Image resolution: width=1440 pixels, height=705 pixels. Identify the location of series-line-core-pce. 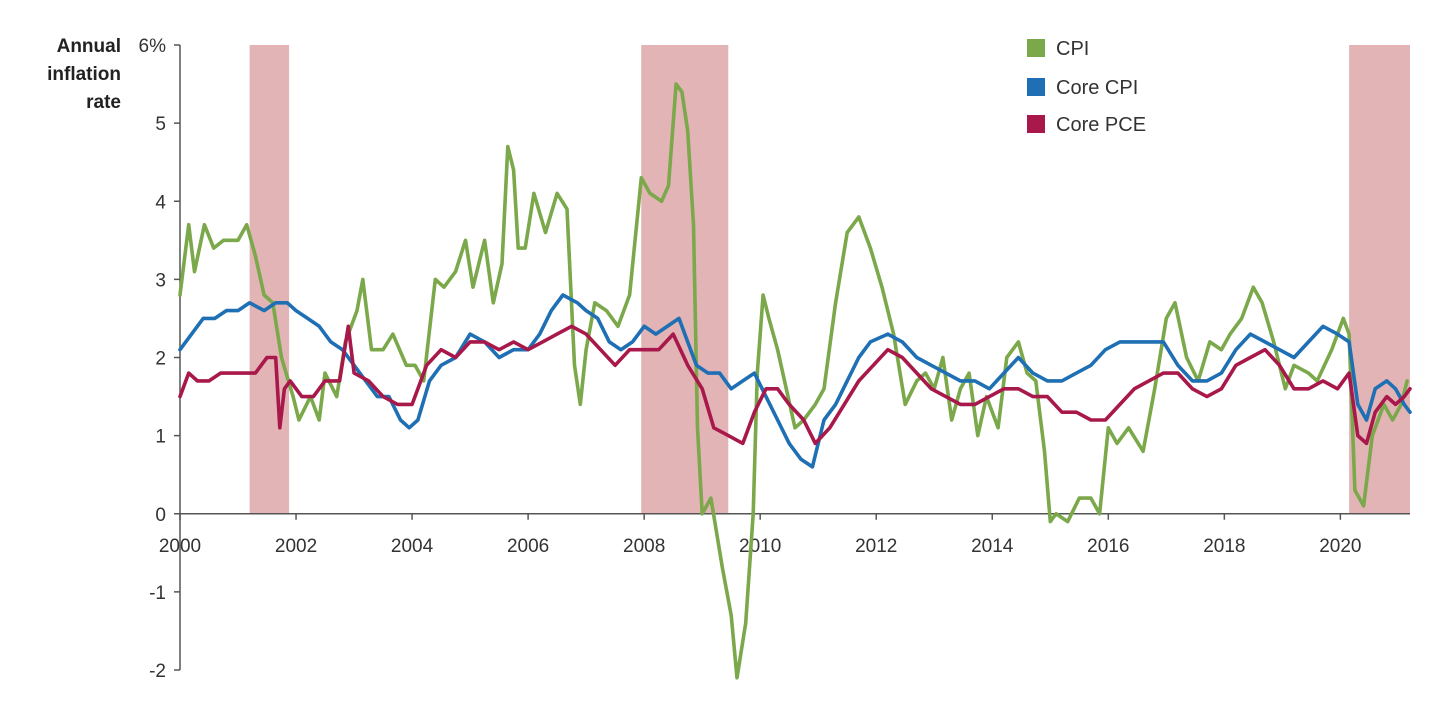
(795, 385).